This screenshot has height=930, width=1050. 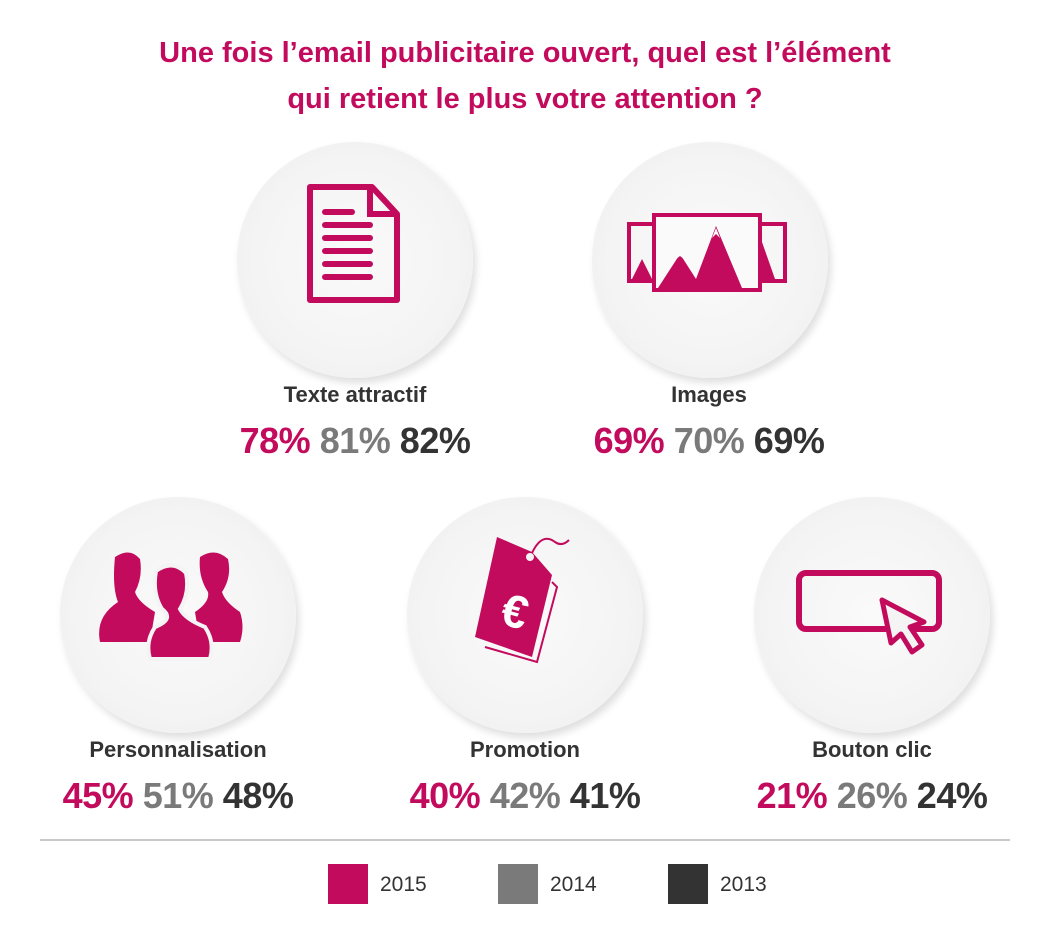 What do you see at coordinates (522, 600) in the screenshot?
I see `euro-price-tag-icon: €` at bounding box center [522, 600].